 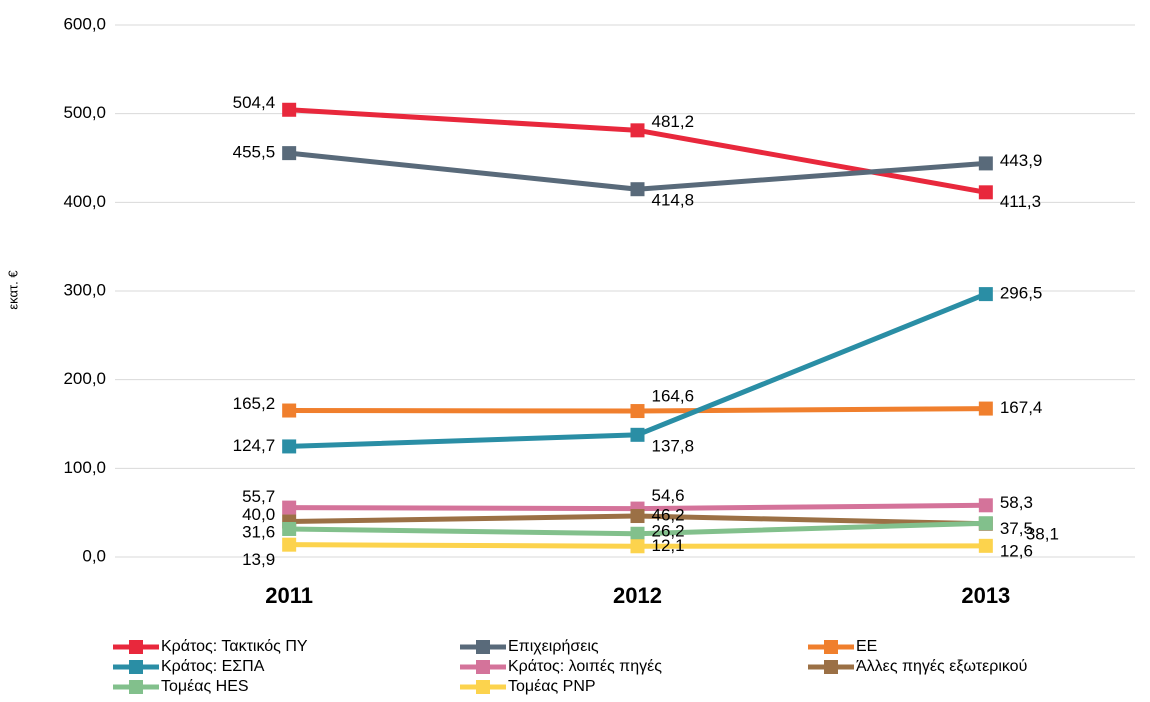 What do you see at coordinates (673, 200) in the screenshot?
I see `data-label: 414,8` at bounding box center [673, 200].